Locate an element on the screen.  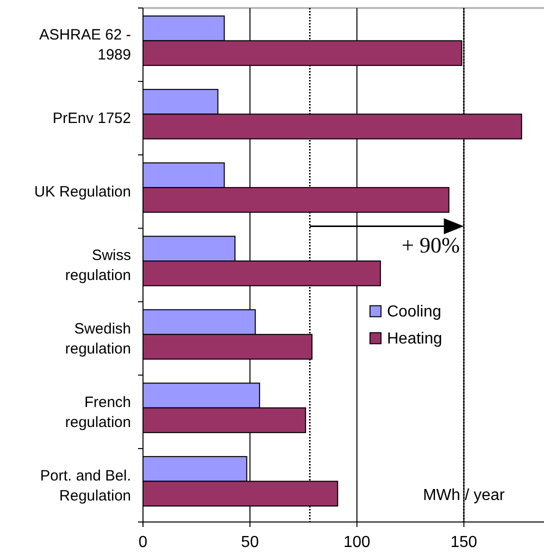
y-tick-label: French regulation is located at coordinates (98, 412).